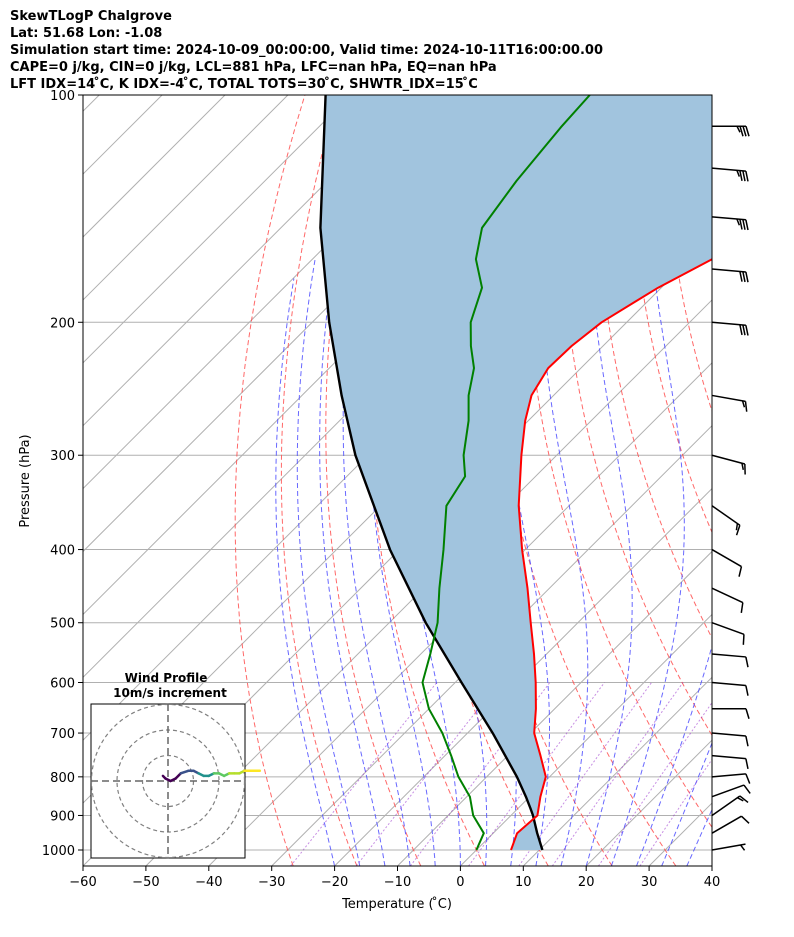 This screenshot has height=937, width=794. What do you see at coordinates (586, 882) in the screenshot?
I see `x-tick-label: 20` at bounding box center [586, 882].